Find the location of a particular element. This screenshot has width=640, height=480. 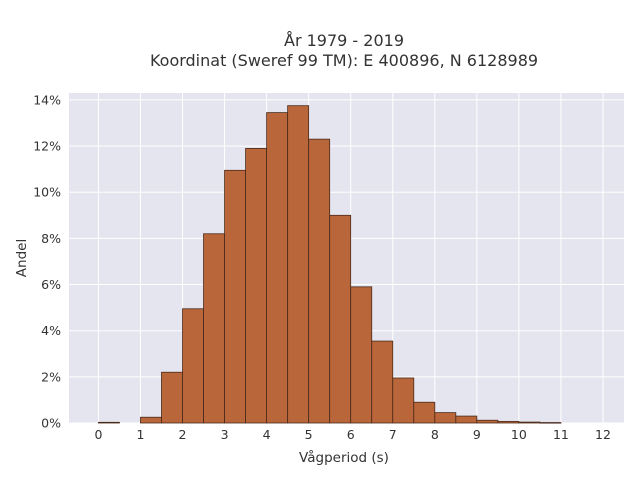

x-tick-label: 12 is located at coordinates (603, 434).